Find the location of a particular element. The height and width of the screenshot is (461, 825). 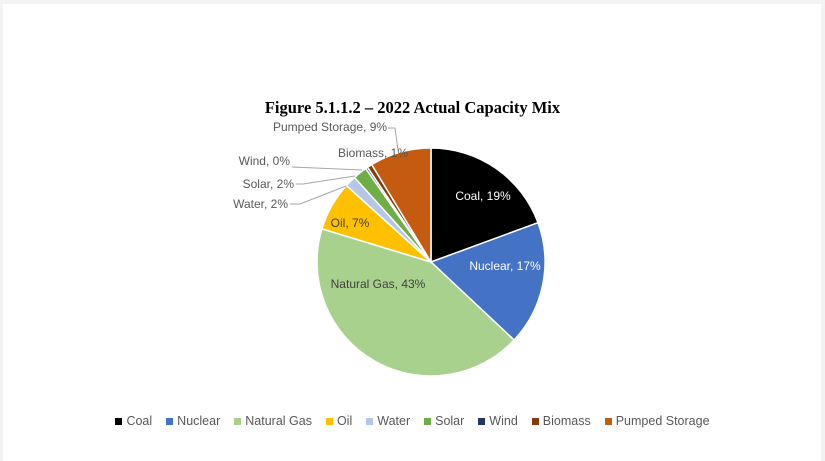

data-label: Coal, 19% is located at coordinates (483, 196).